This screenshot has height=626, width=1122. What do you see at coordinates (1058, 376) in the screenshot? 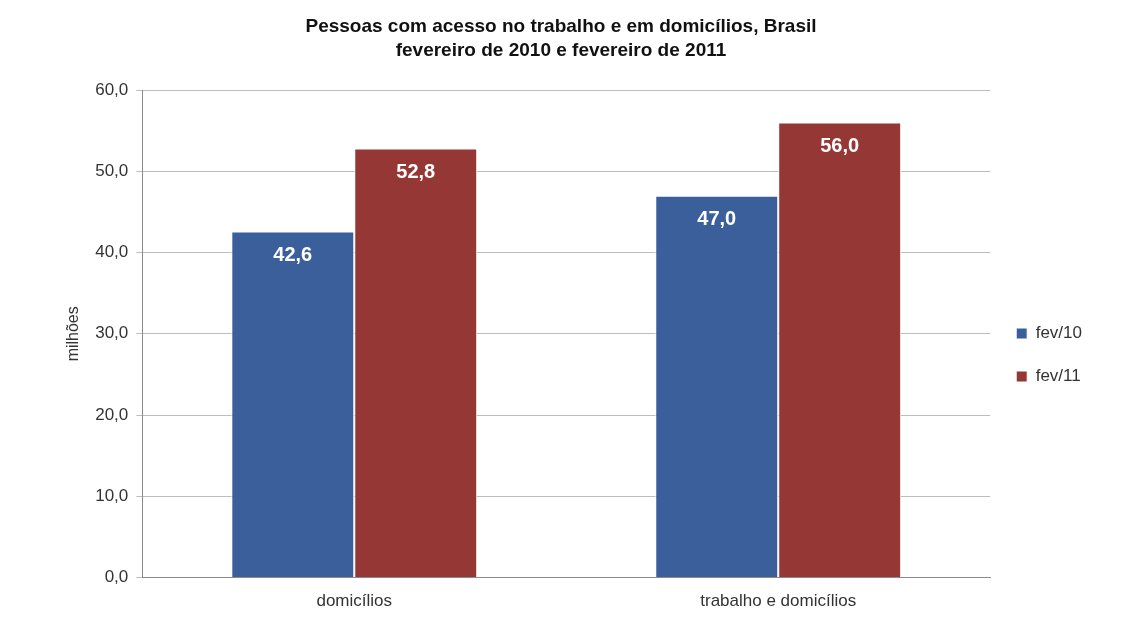
I see `legend-label: fev/11` at bounding box center [1058, 376].